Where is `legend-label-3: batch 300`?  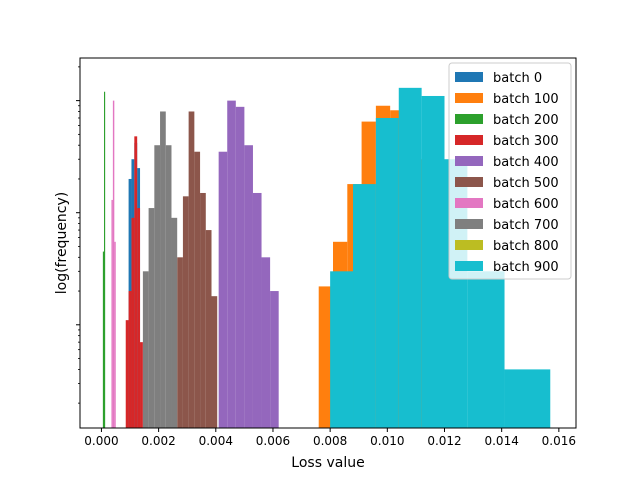
legend-label-3: batch 300 is located at coordinates (526, 141).